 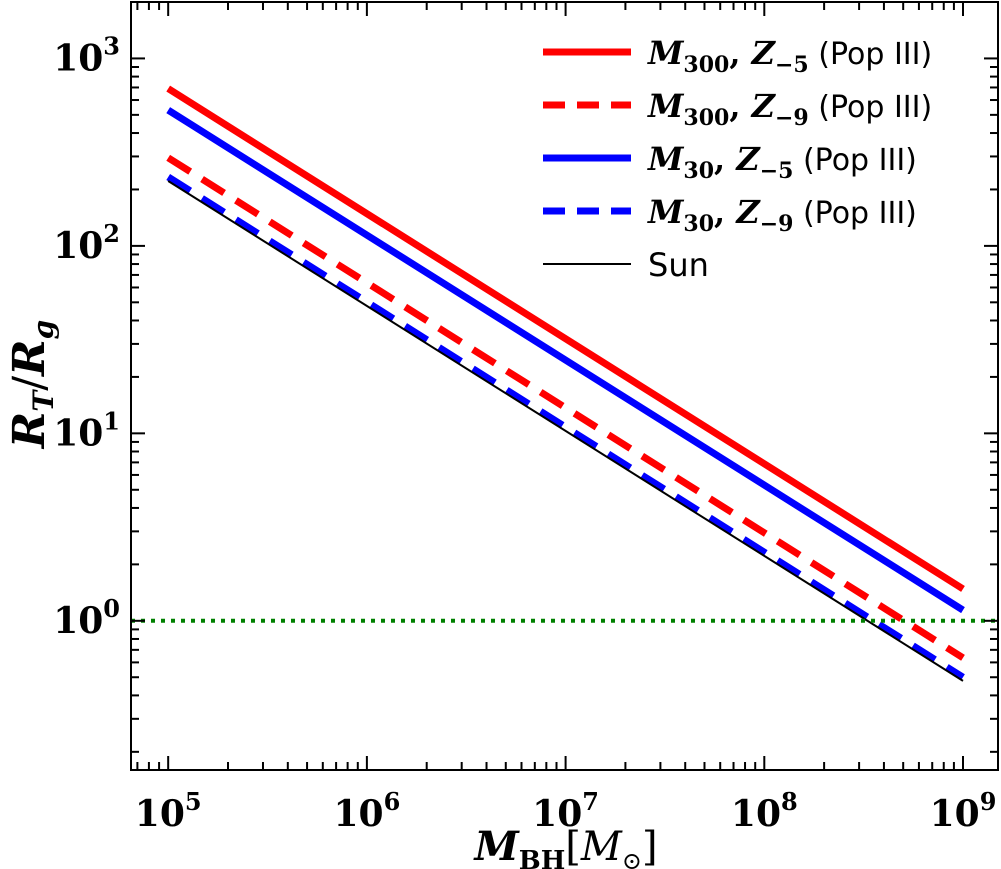 What do you see at coordinates (168, 811) in the screenshot?
I see `x-tick-label: 105` at bounding box center [168, 811].